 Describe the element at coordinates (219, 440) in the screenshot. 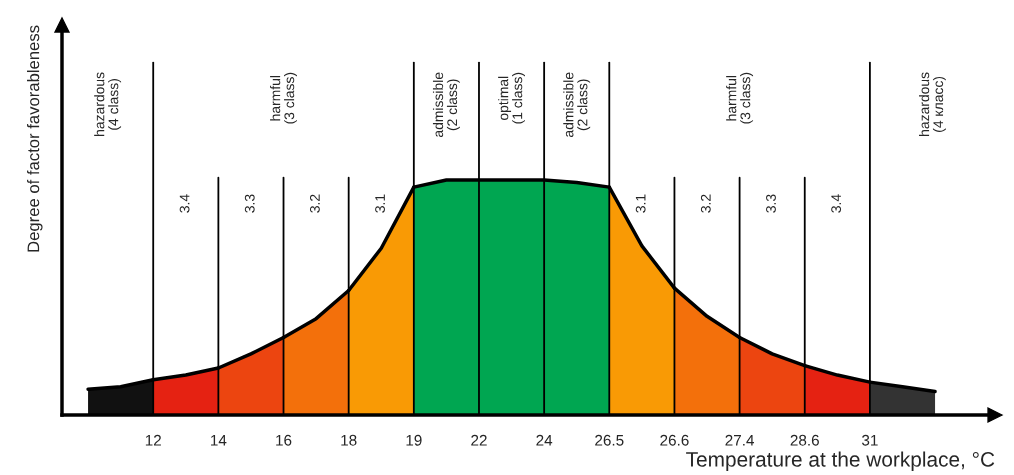

I see `x-tick-label: 14` at that location.